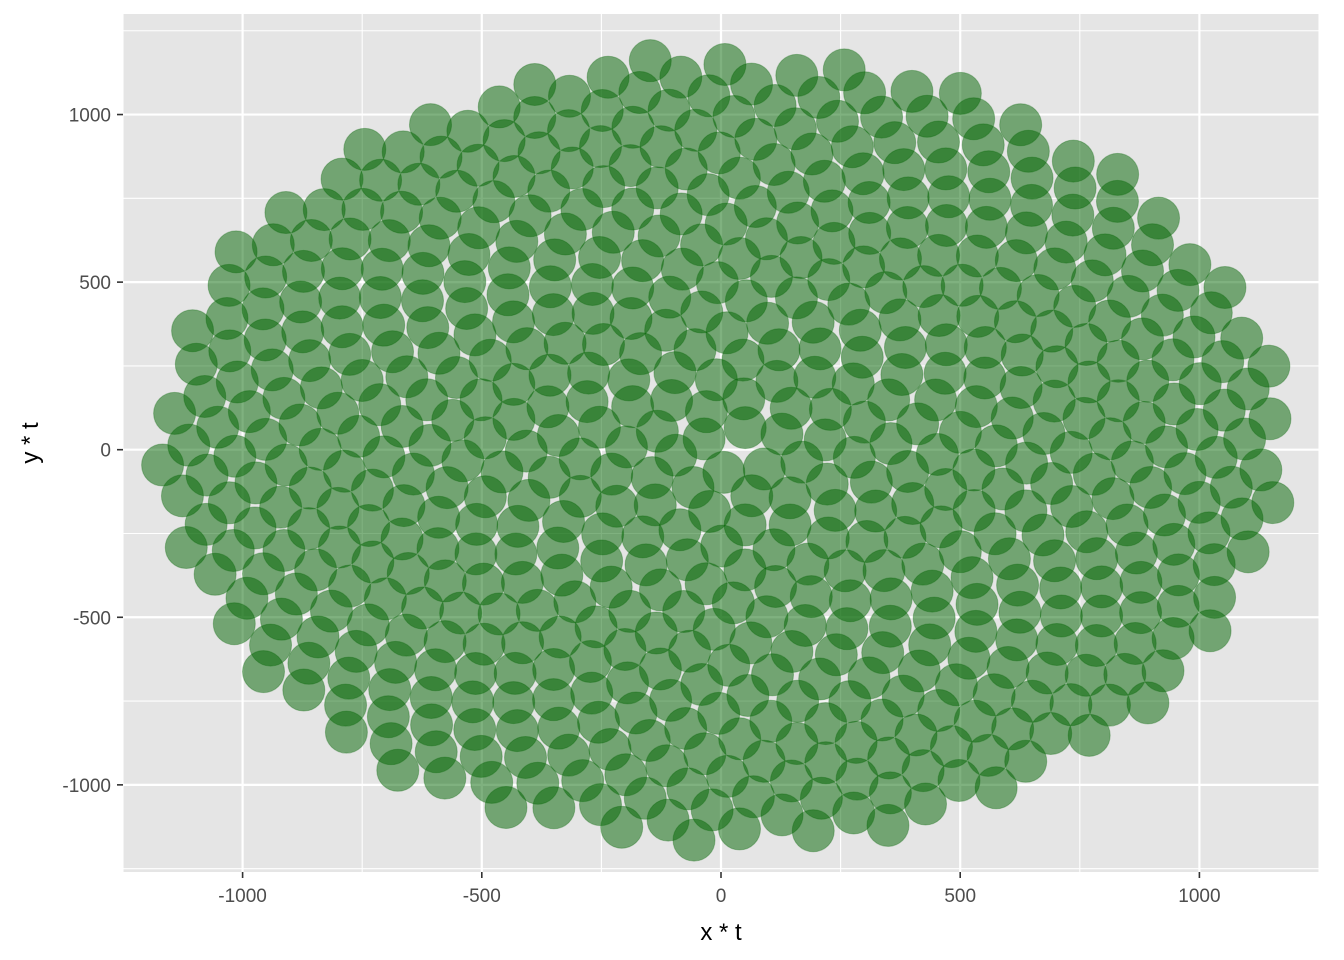 The image size is (1344, 960). What do you see at coordinates (721, 896) in the screenshot?
I see `x-tick-label: 0` at bounding box center [721, 896].